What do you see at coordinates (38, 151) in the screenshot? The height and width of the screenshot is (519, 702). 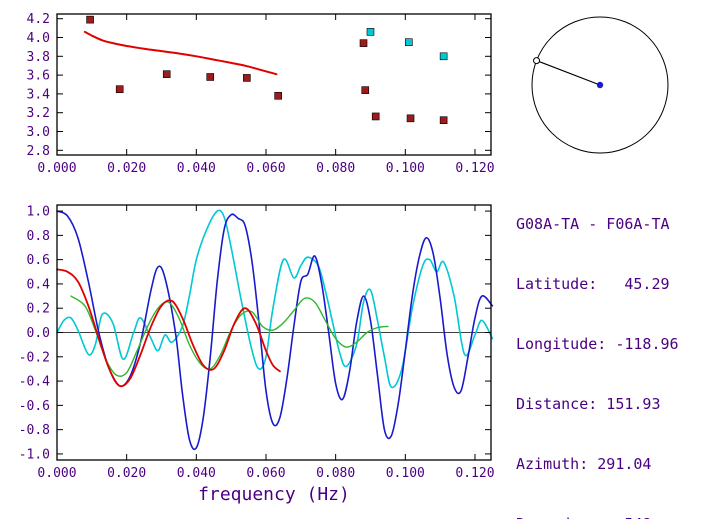 I see `y-tick-label: 2.8` at bounding box center [38, 151].